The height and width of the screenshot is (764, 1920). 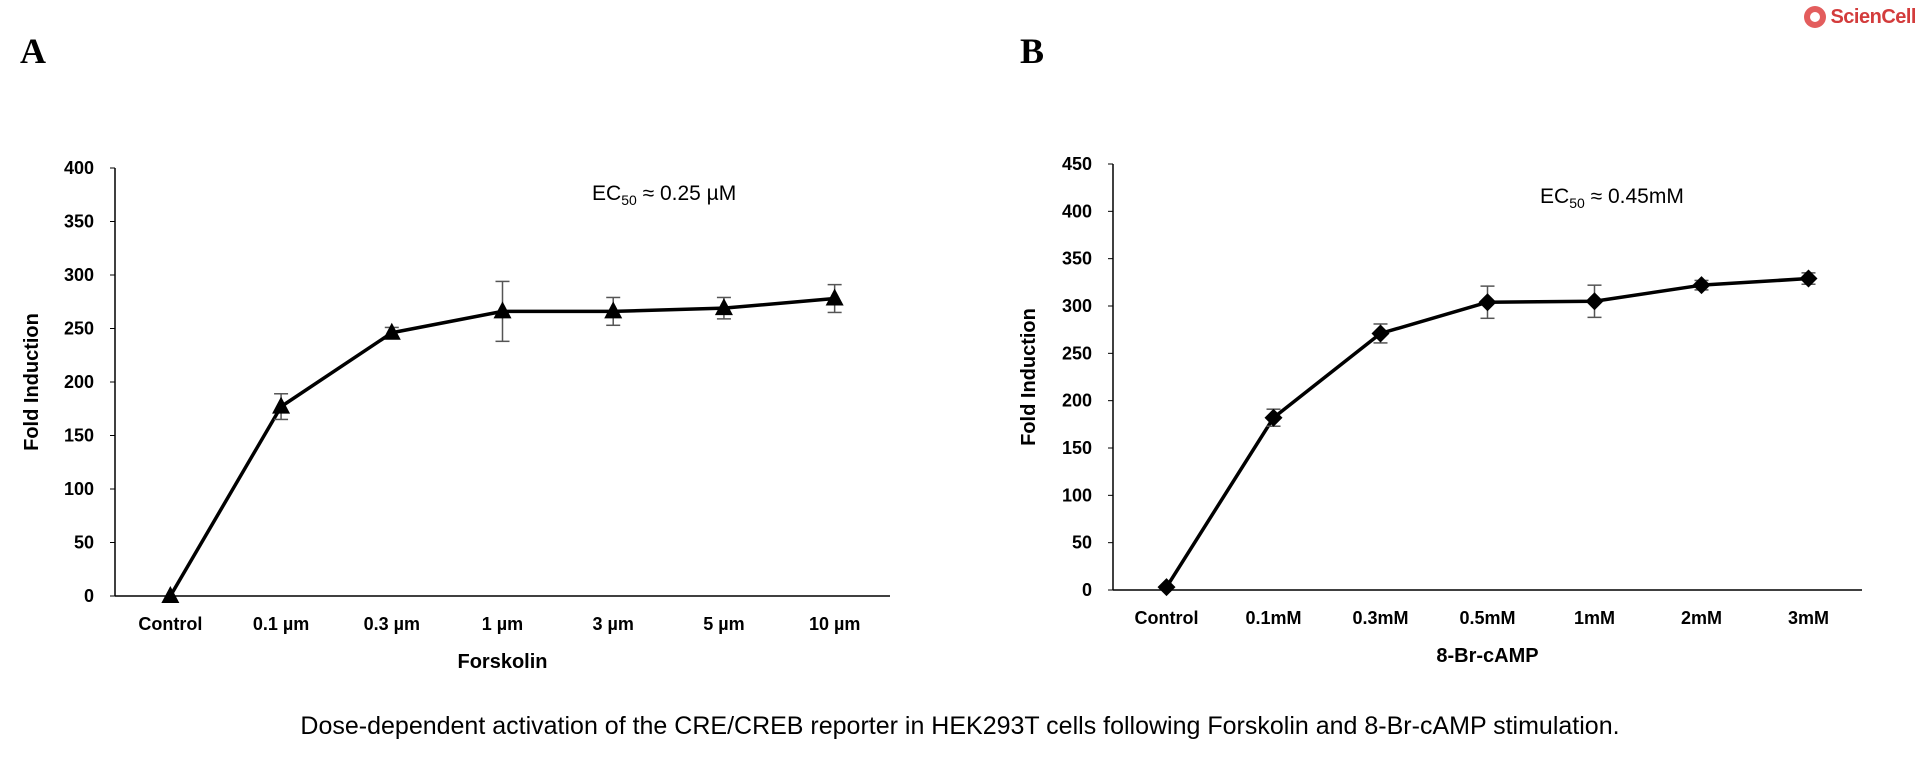 I want to click on x-tick-label: 3 µm, so click(x=613, y=624).